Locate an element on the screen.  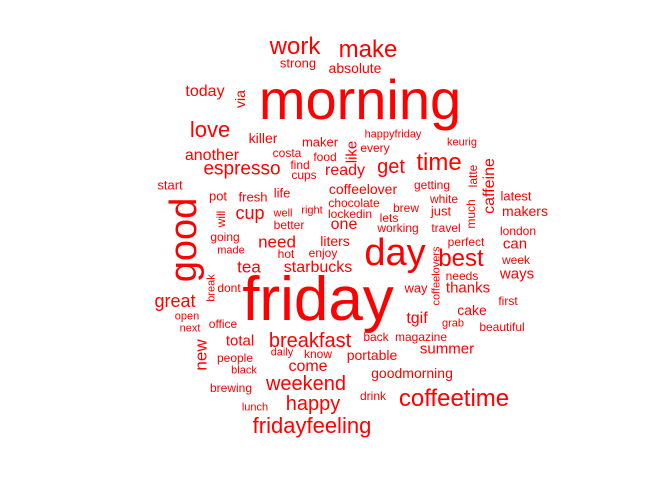
word: fresh is located at coordinates (253, 197).